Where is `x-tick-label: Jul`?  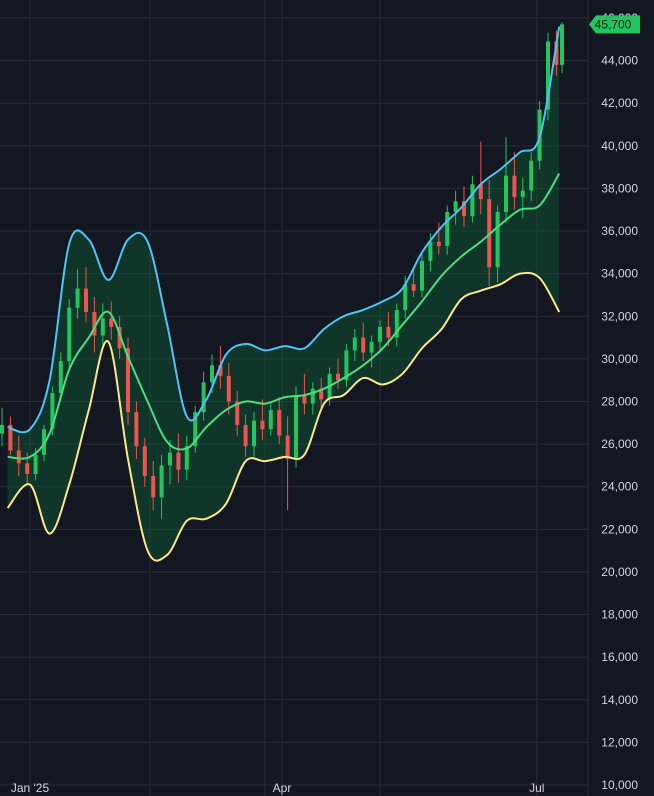 x-tick-label: Jul is located at coordinates (536, 788).